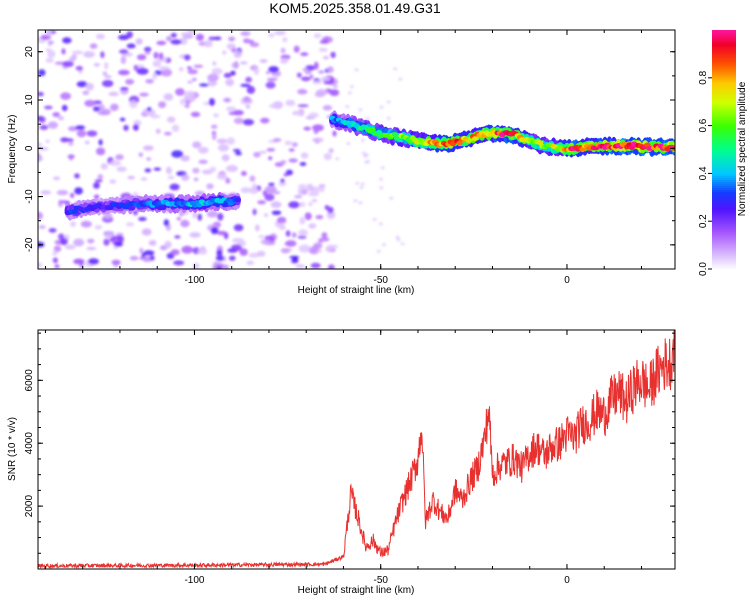  What do you see at coordinates (703, 269) in the screenshot?
I see `colorbar-tick-label: 0.0` at bounding box center [703, 269].